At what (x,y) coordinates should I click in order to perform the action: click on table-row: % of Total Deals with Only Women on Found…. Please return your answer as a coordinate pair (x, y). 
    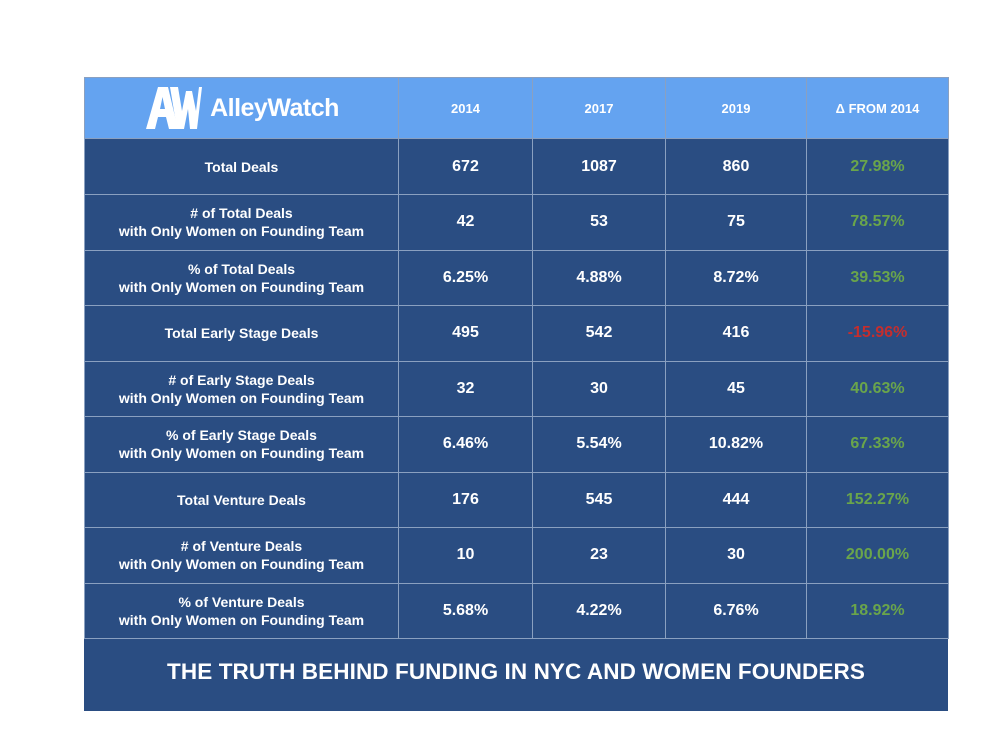
    Looking at the image, I should click on (516, 277).